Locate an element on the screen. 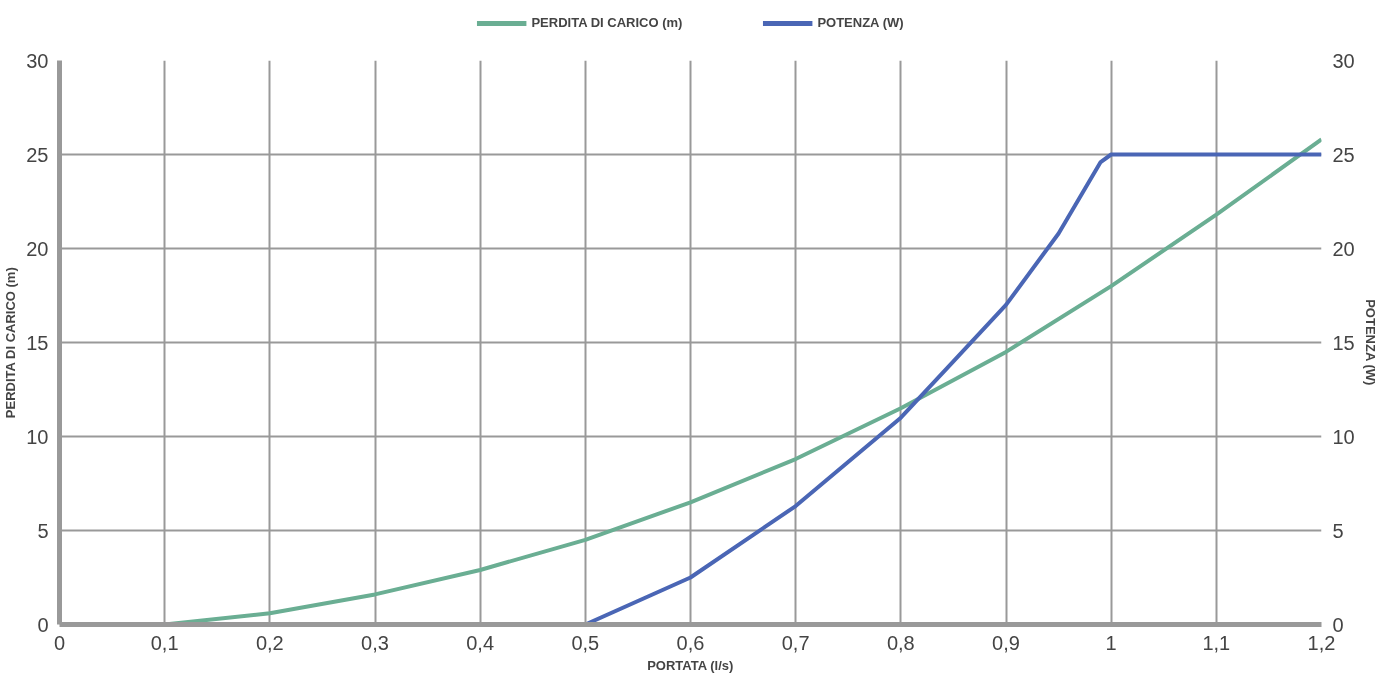  x-tick-label: 1,1 is located at coordinates (1216, 642).